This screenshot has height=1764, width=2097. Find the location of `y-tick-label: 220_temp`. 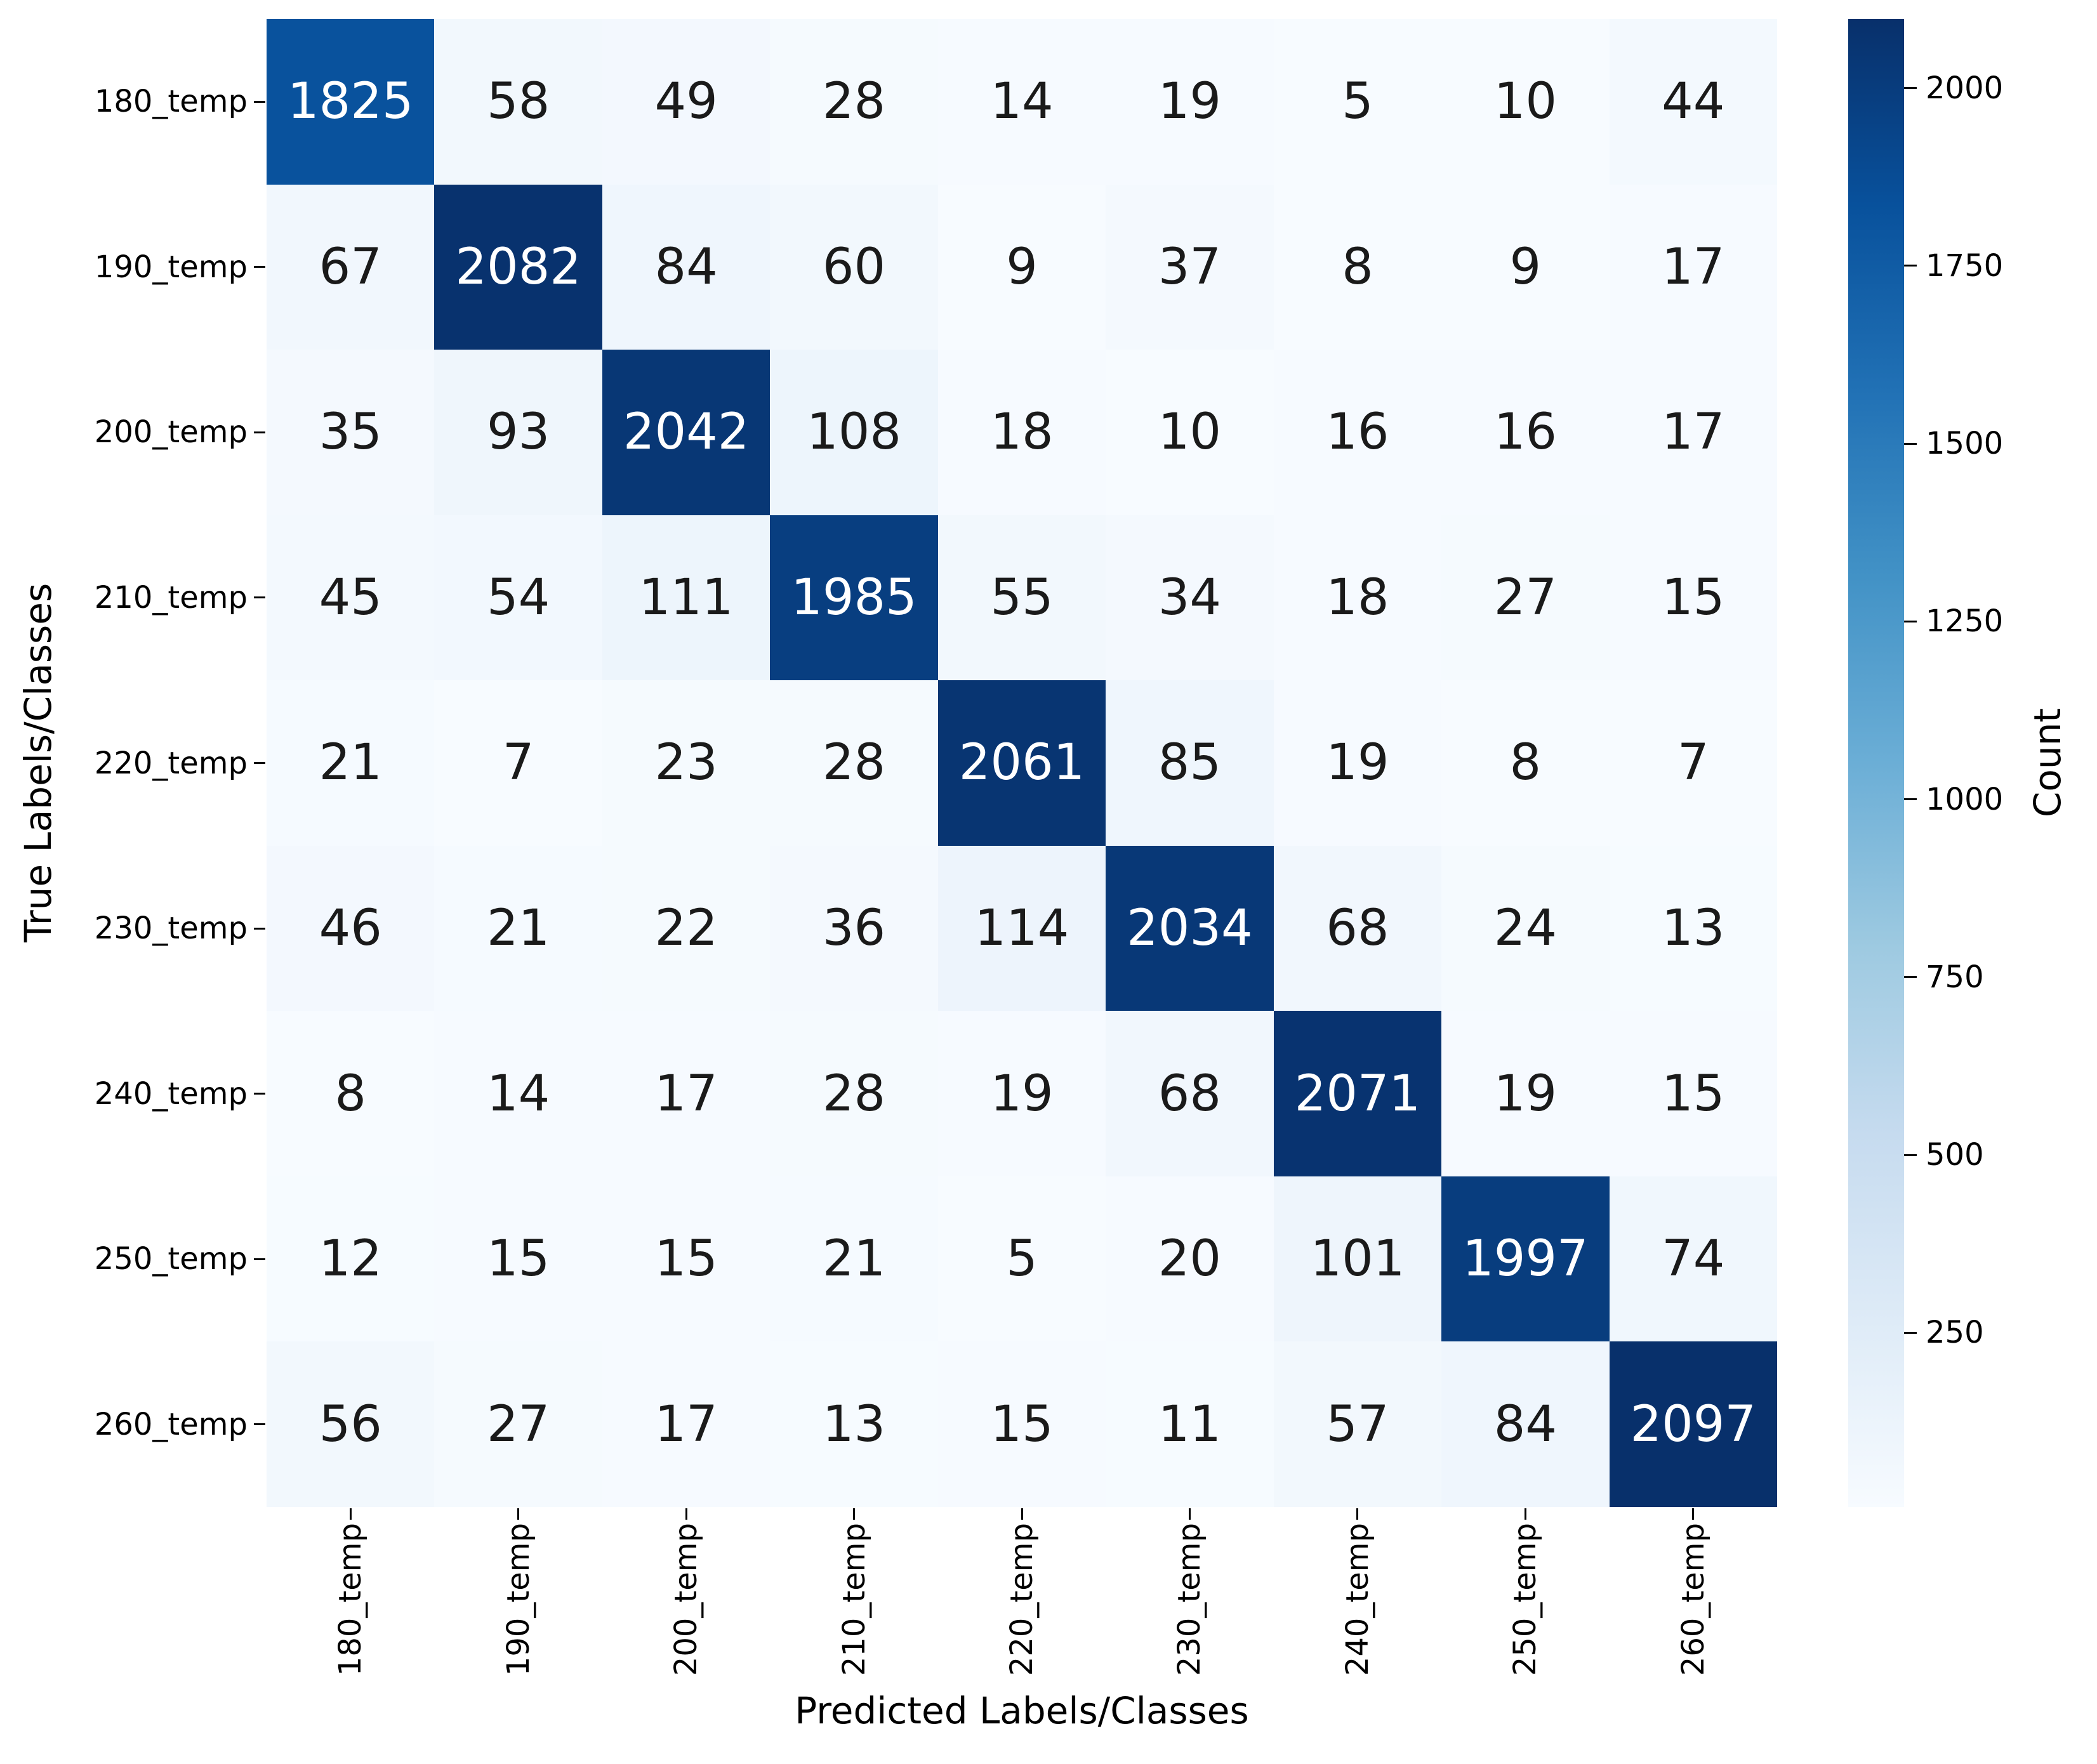

y-tick-label: 220_temp is located at coordinates (171, 763).